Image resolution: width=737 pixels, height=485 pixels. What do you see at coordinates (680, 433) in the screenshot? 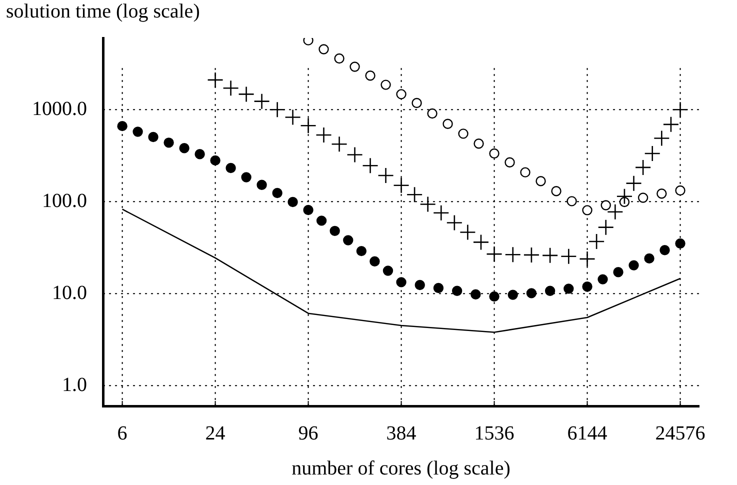
I see `x-tick-label: 24576` at bounding box center [680, 433].